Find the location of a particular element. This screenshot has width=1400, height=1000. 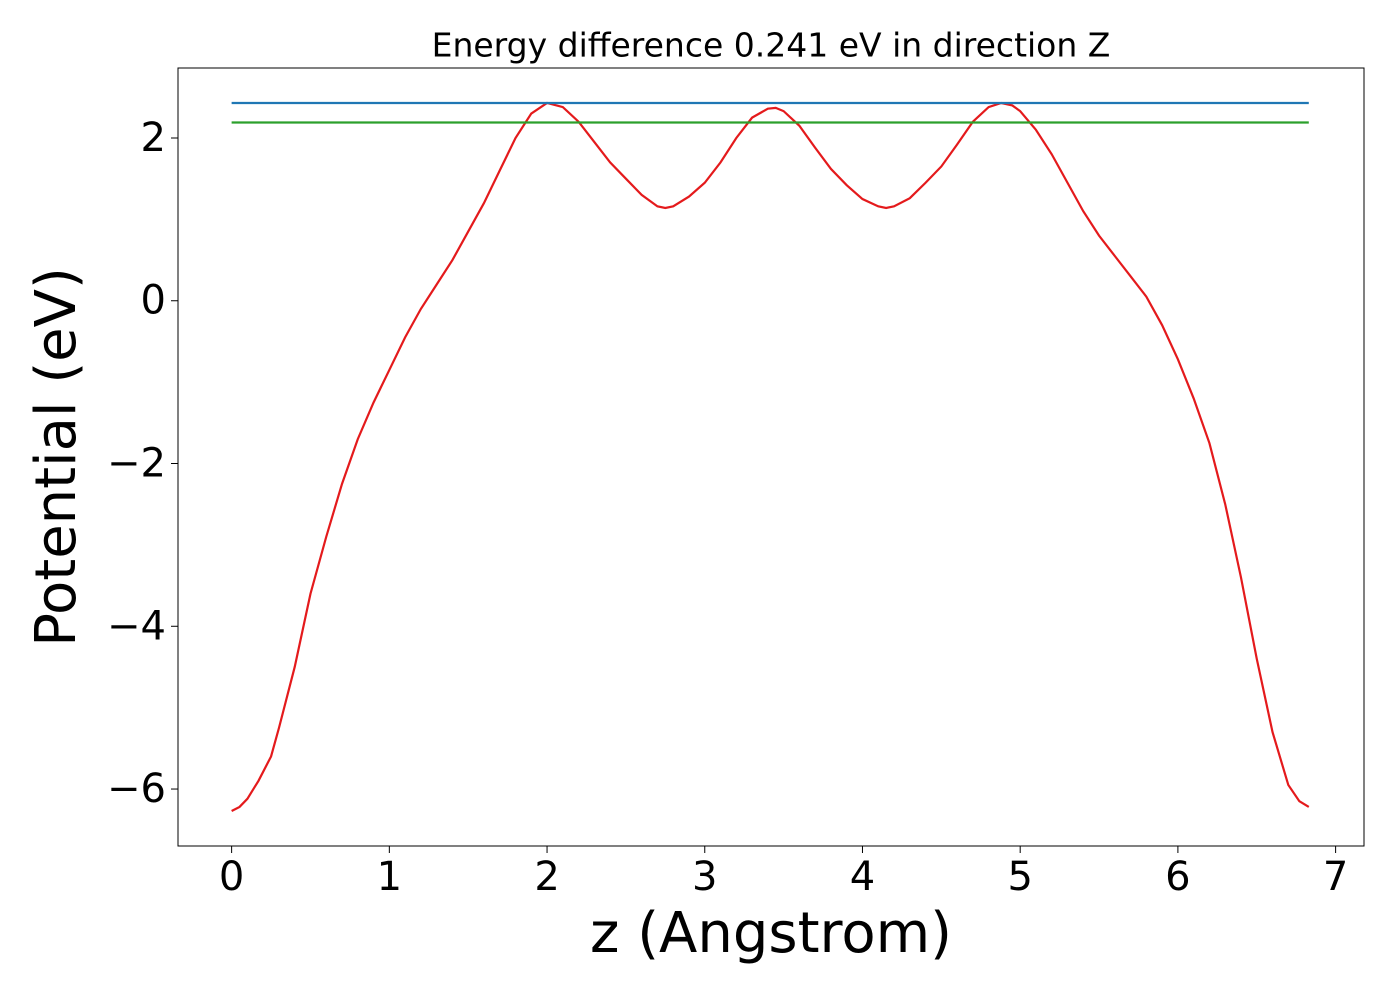

y-tick-label: −4 is located at coordinates (136, 626).